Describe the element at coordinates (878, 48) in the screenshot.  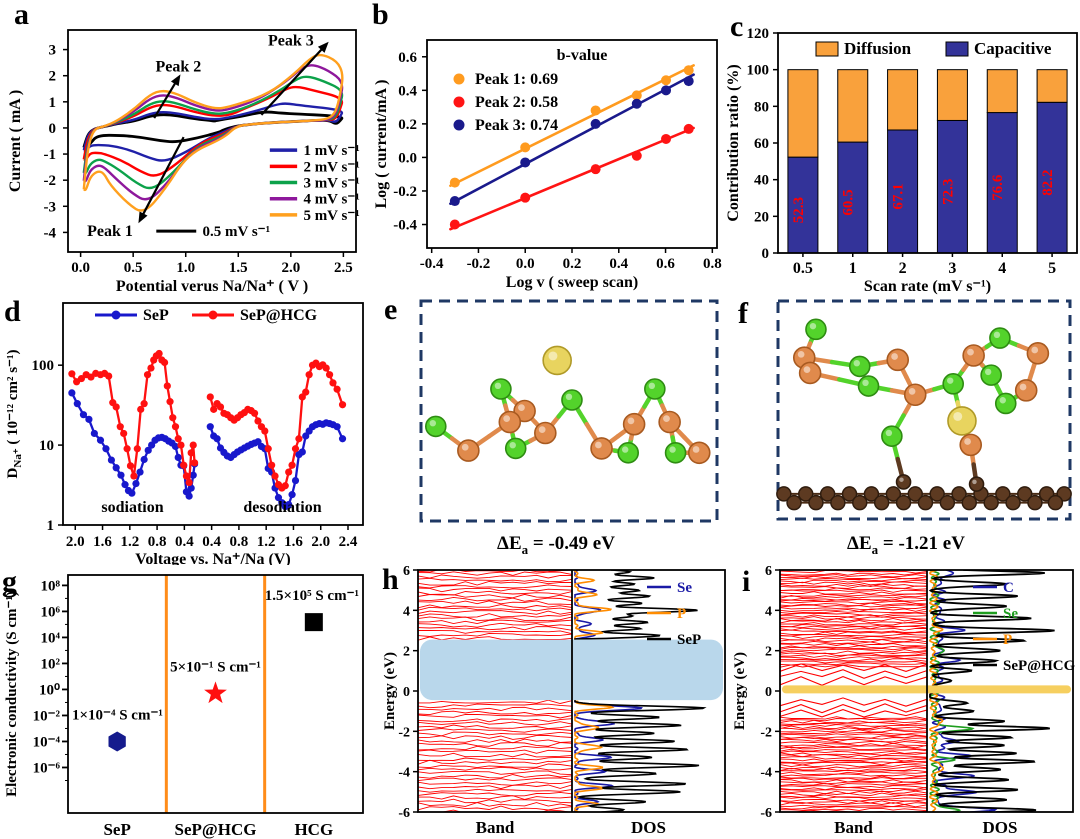
I see `legend-label: Diffusion` at that location.